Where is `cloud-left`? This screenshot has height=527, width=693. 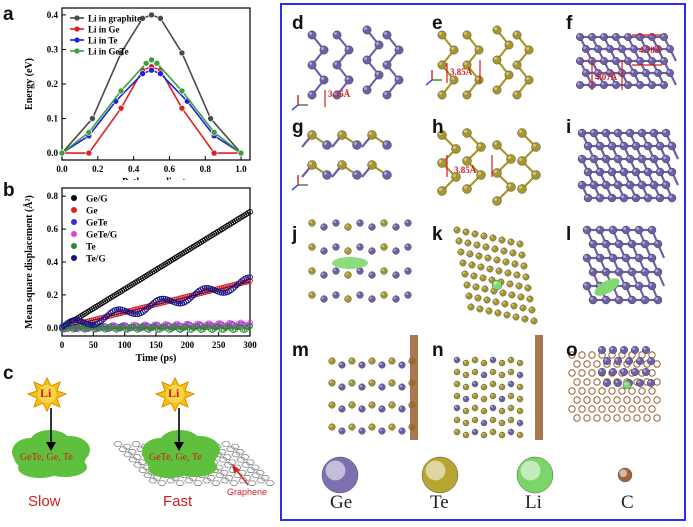 cloud-left is located at coordinates (51, 454).